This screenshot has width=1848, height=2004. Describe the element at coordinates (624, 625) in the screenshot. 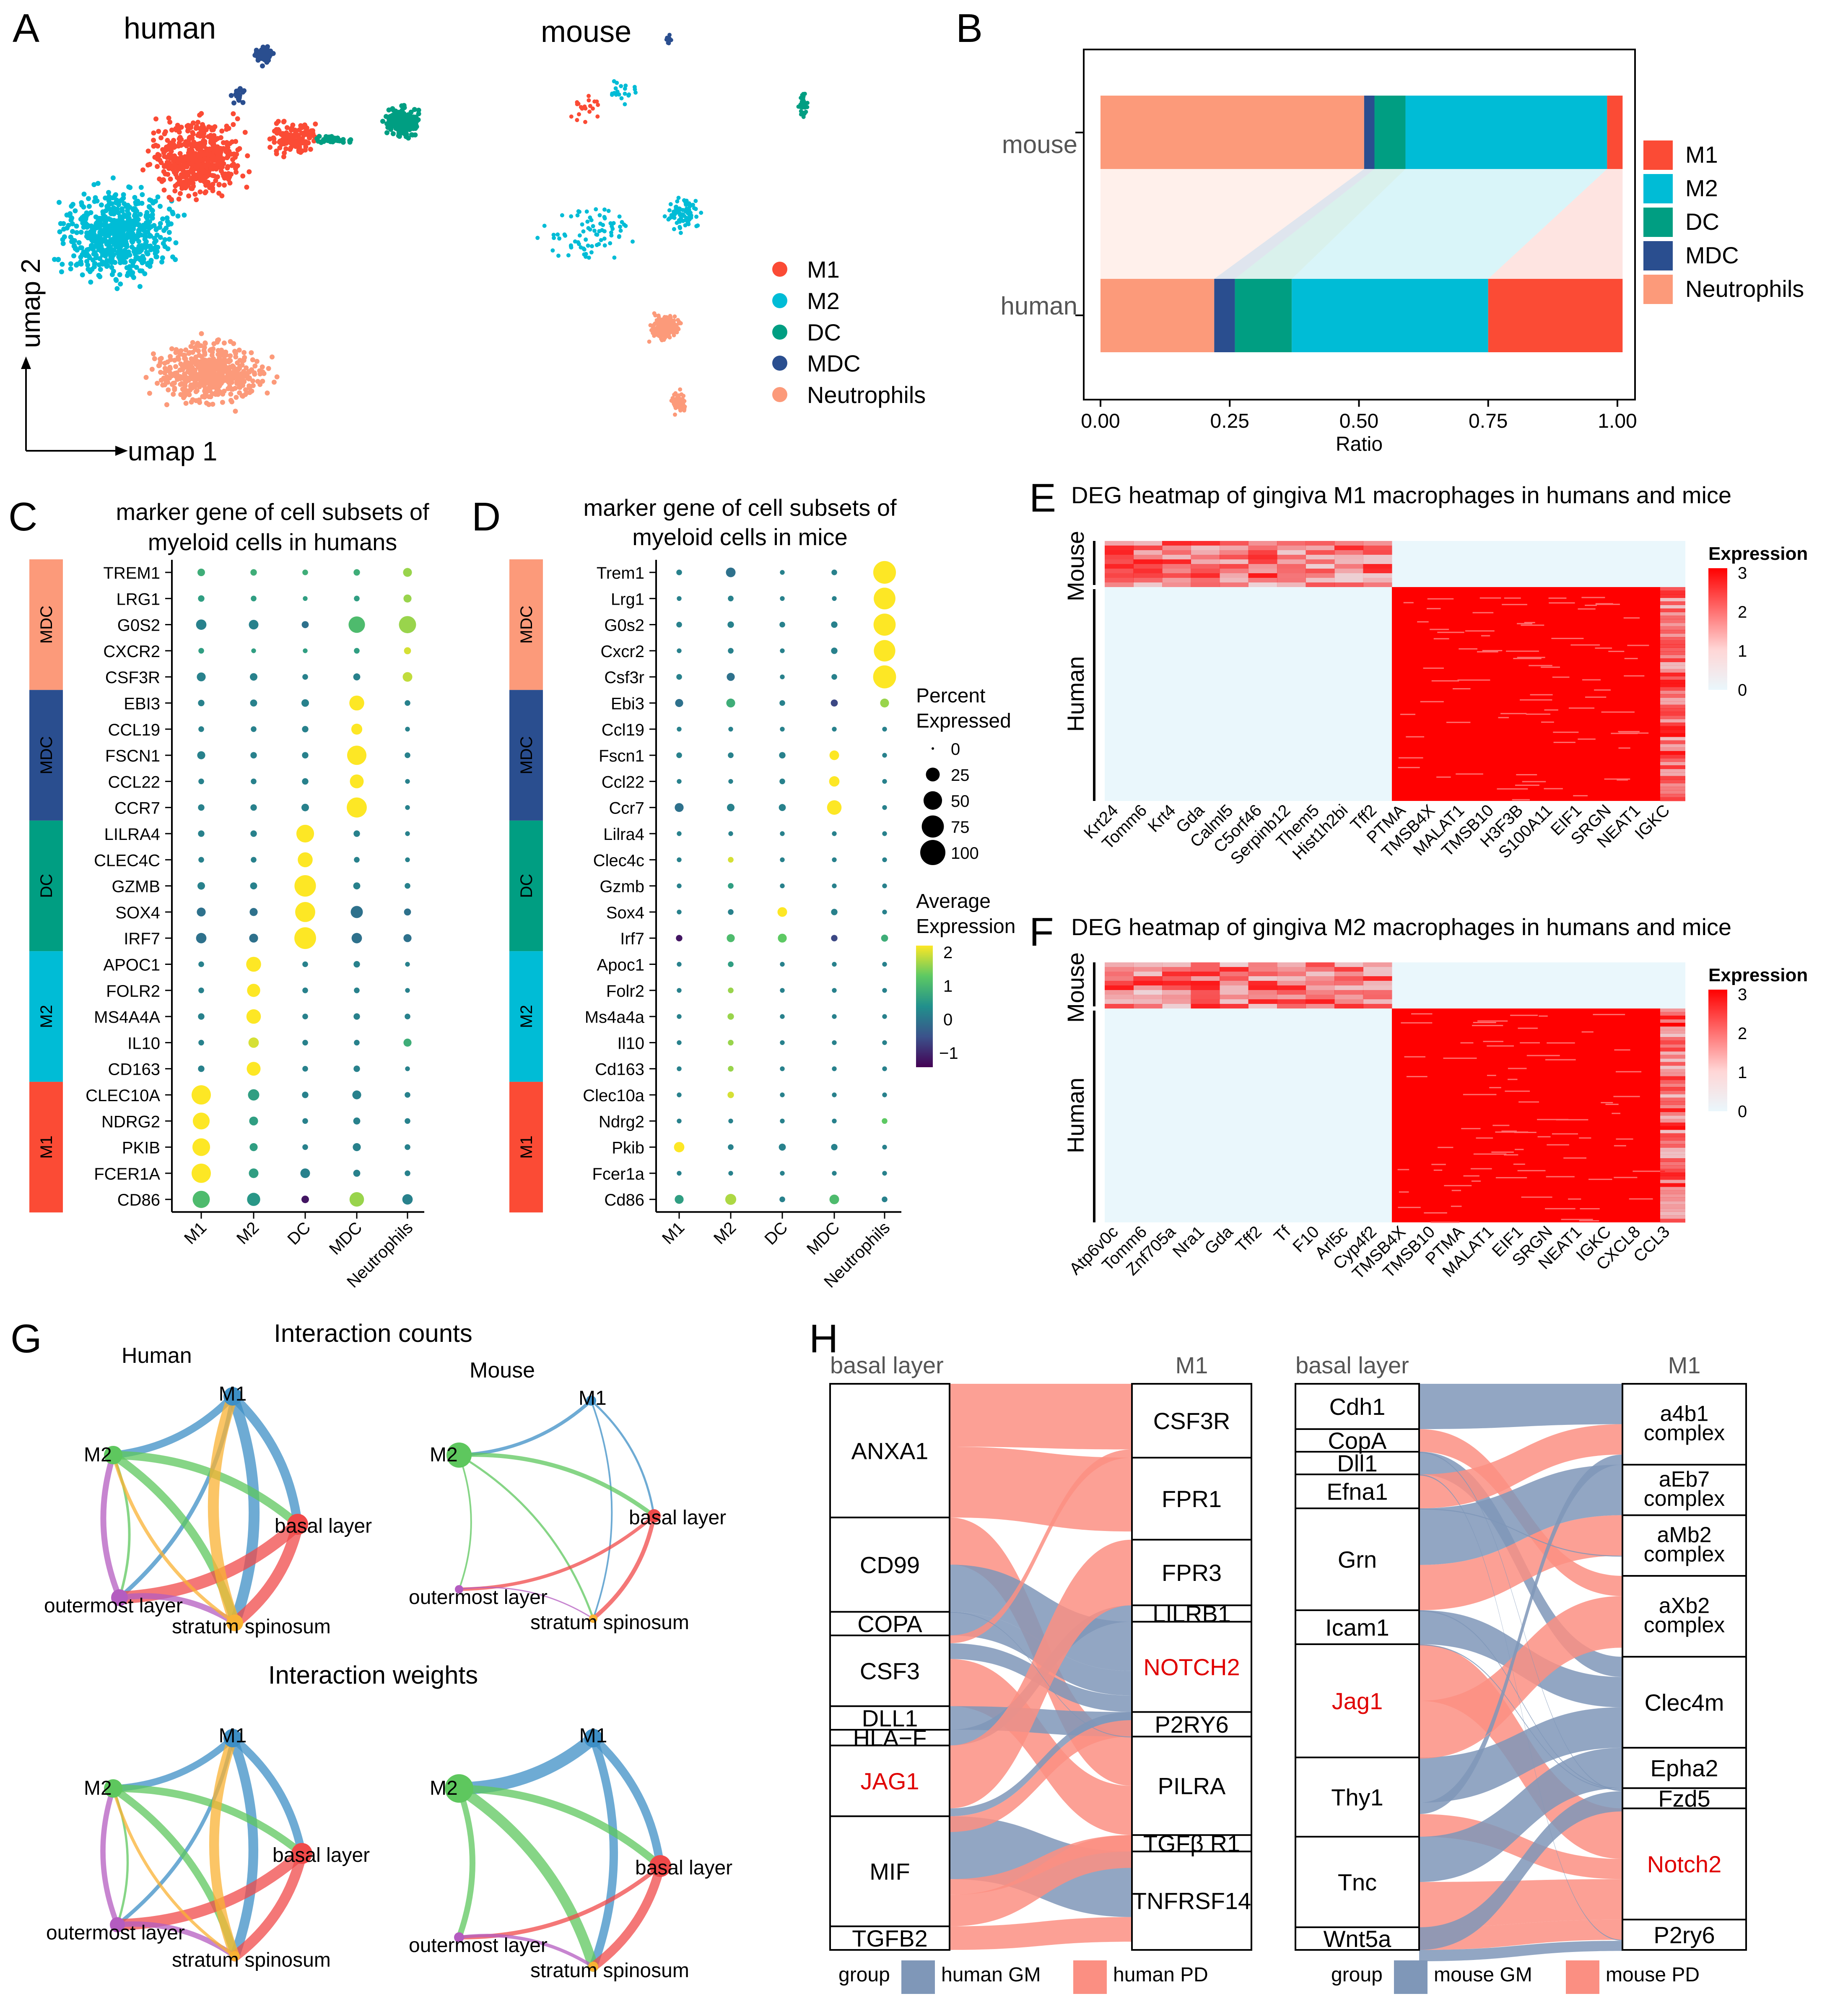

I see `gene-label: G0s2` at that location.